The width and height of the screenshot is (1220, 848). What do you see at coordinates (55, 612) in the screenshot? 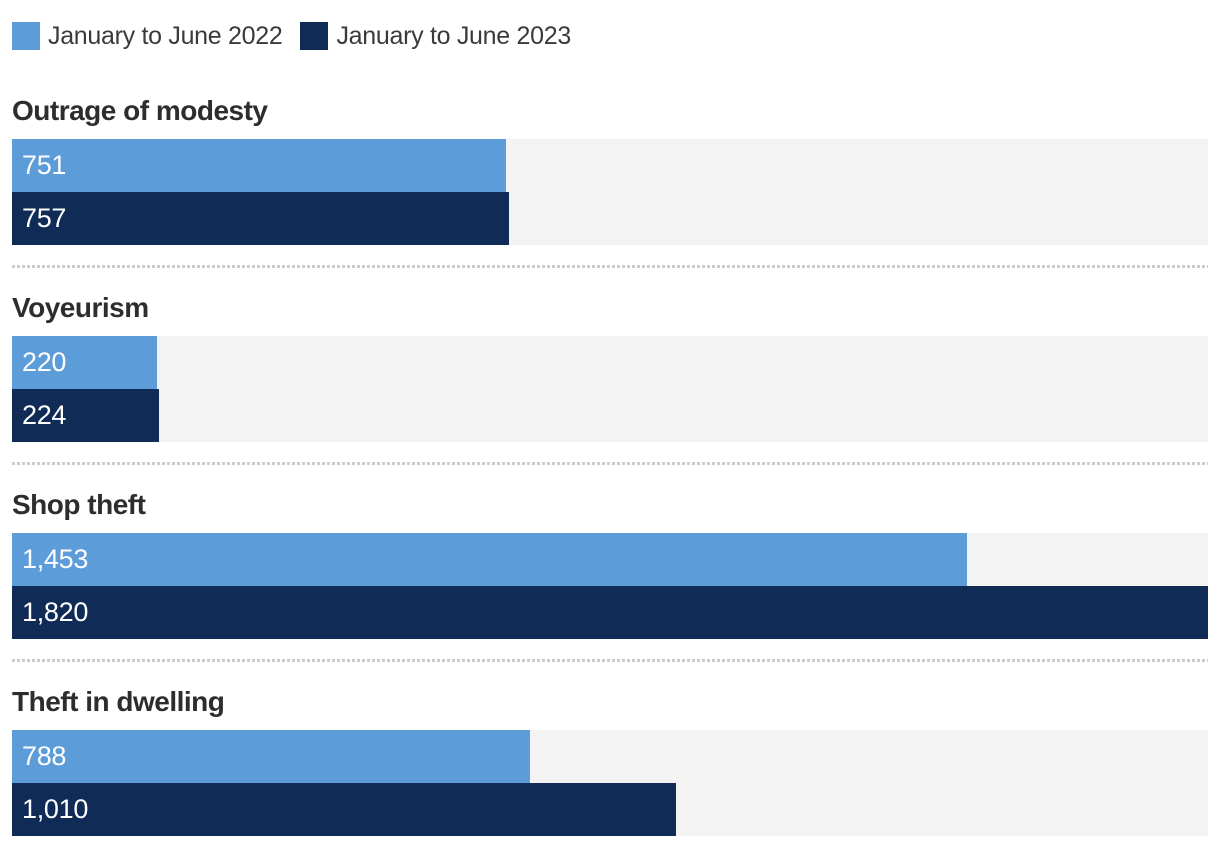
I see `bar-value-label: 1,820` at bounding box center [55, 612].